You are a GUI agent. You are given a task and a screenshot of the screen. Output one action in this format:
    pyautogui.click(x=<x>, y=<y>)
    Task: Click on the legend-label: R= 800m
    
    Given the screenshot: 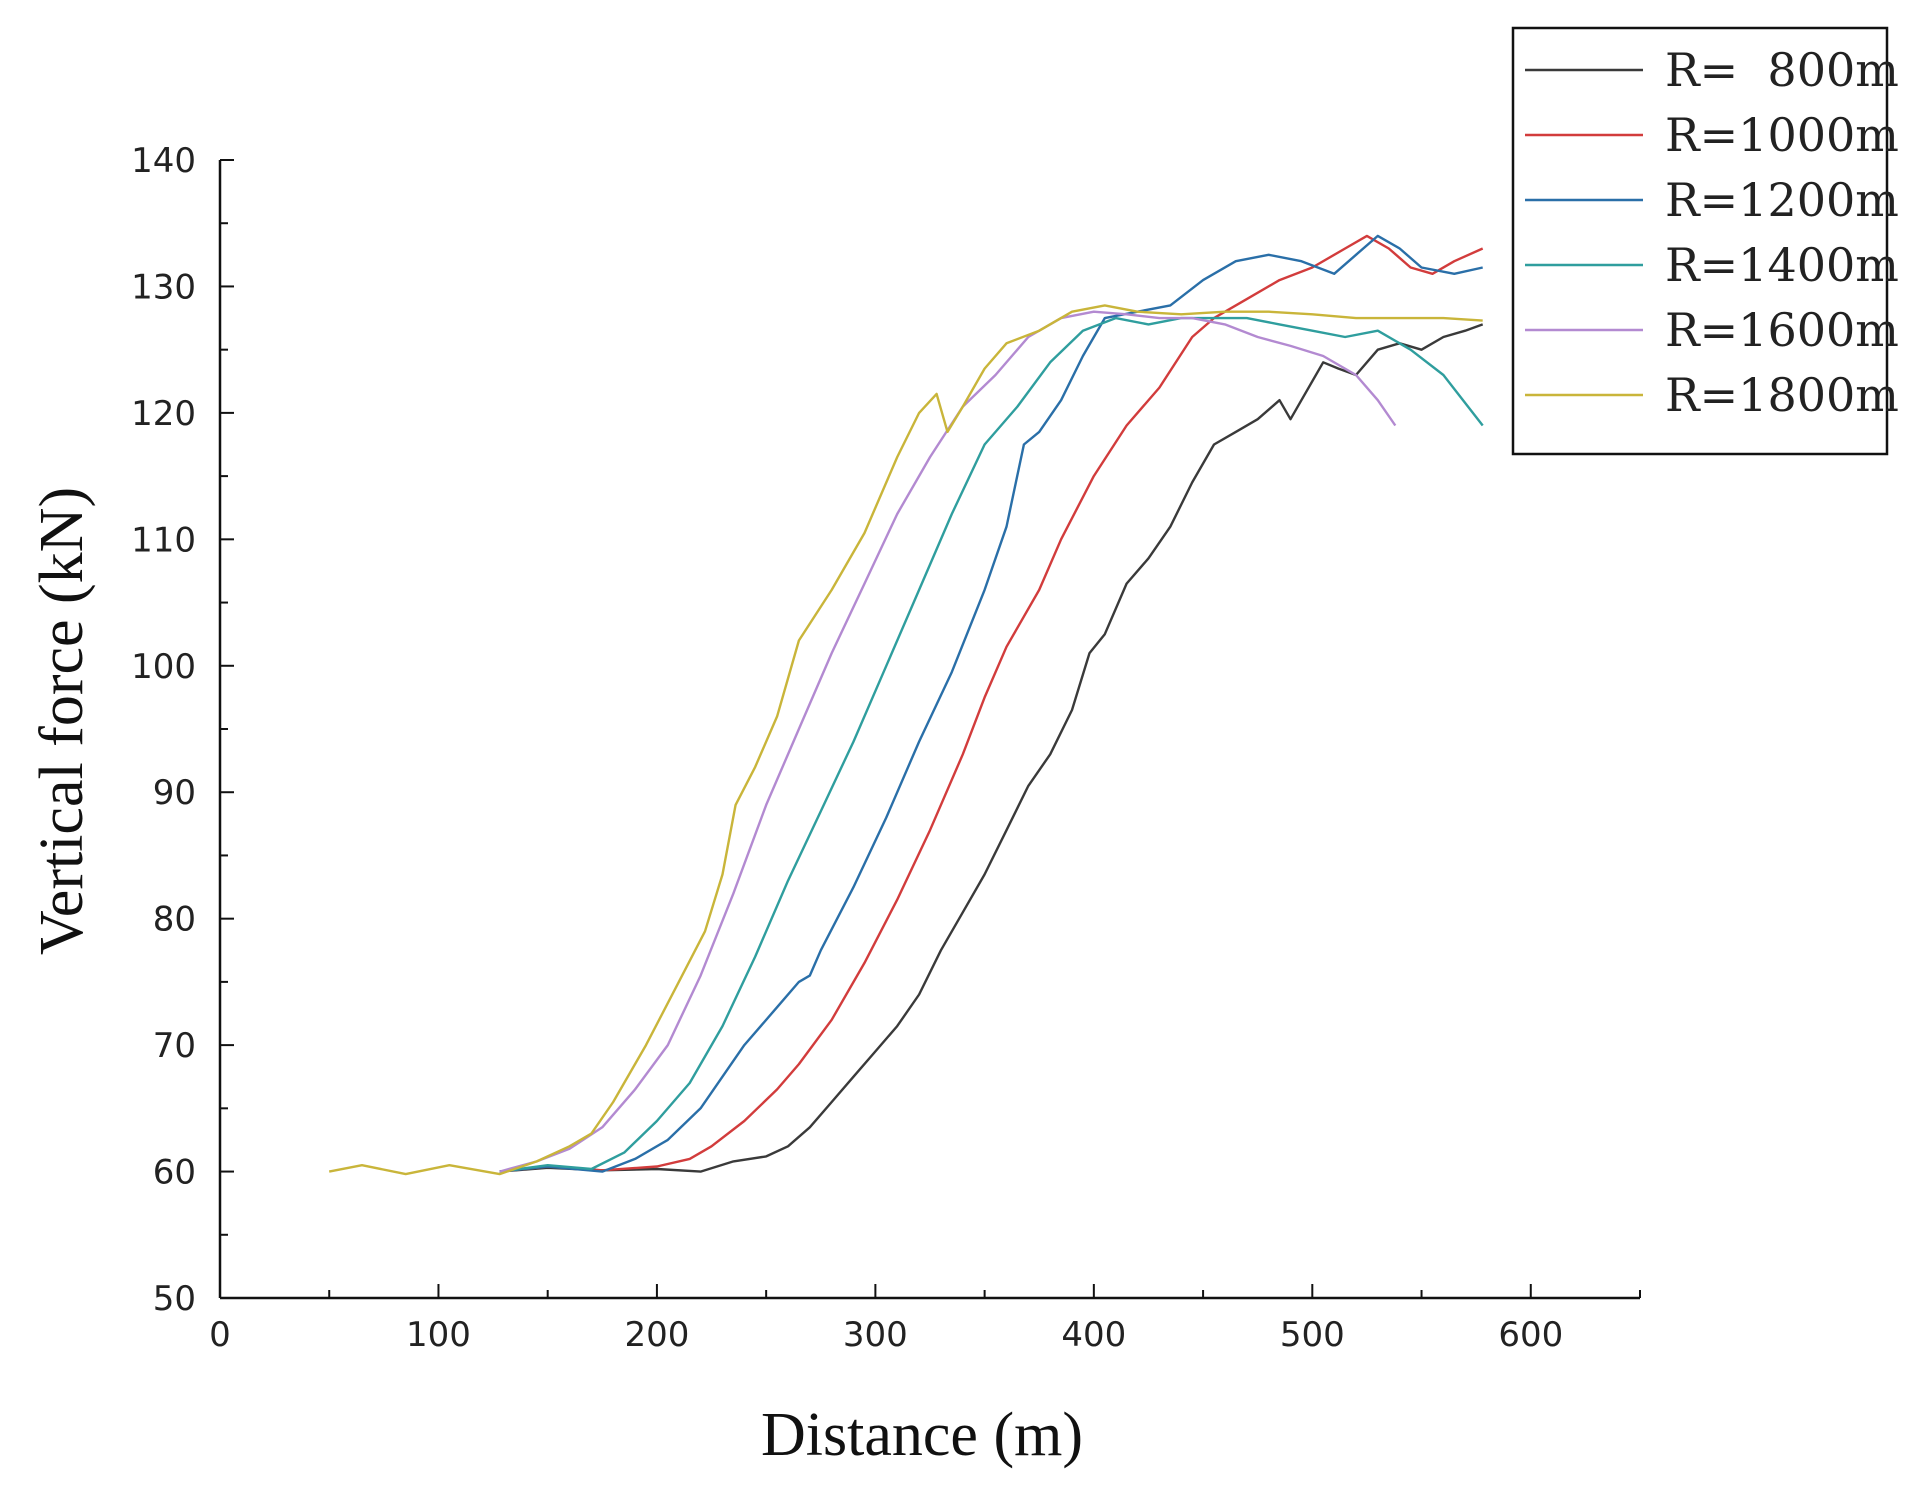 What is the action you would take?
    pyautogui.click(x=1782, y=70)
    